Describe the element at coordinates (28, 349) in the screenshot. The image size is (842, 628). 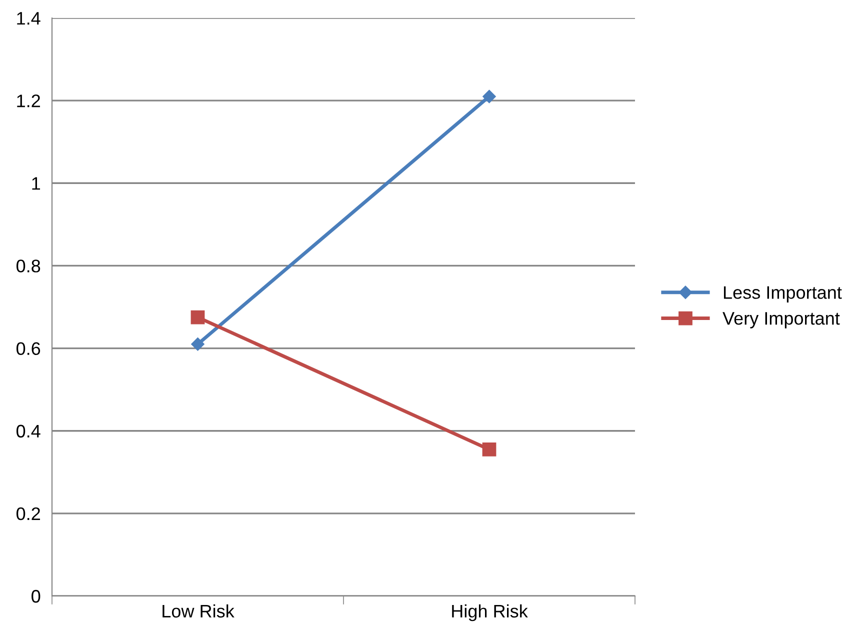
I see `y-tick-label: 0.6` at that location.